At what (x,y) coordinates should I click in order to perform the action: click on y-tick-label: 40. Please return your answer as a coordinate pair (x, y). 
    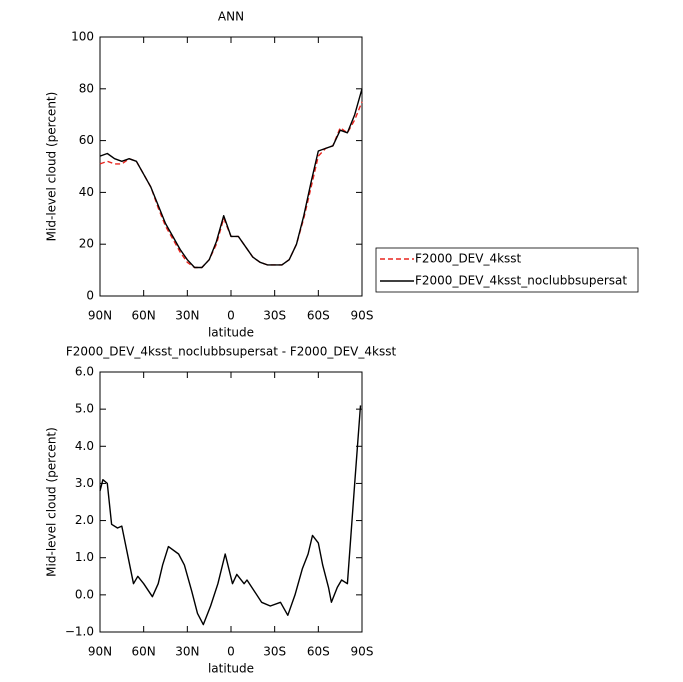
    Looking at the image, I should click on (86, 192).